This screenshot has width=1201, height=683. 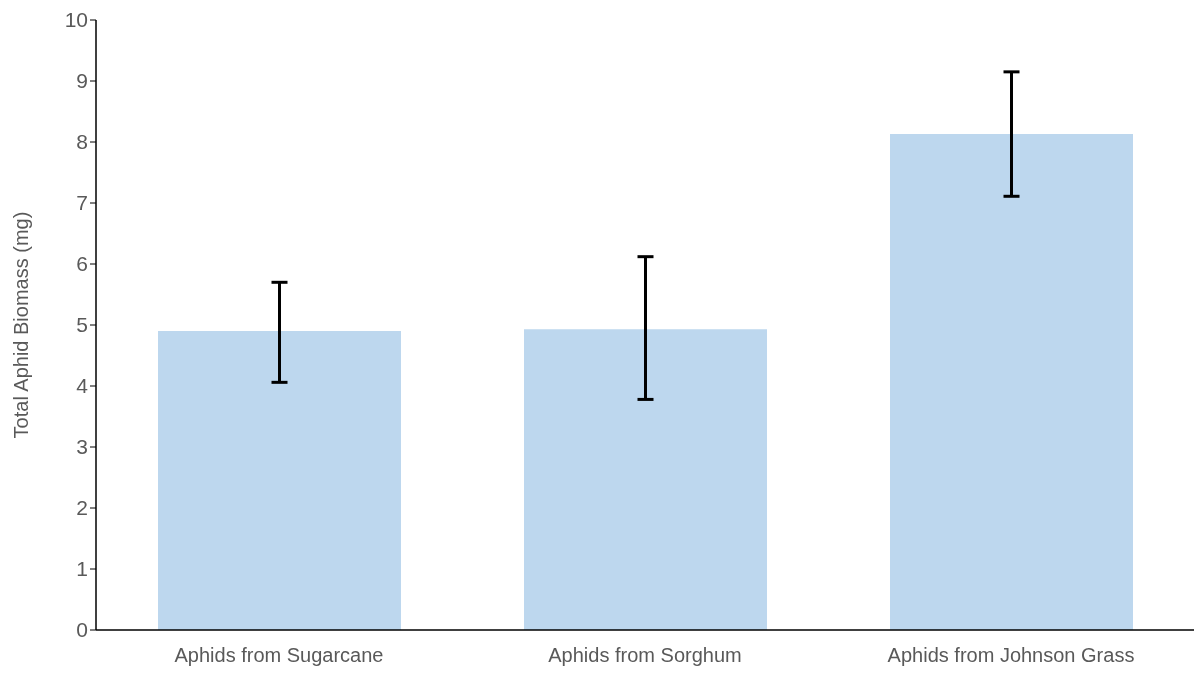 I want to click on y-tick-label: 7, so click(x=82, y=203).